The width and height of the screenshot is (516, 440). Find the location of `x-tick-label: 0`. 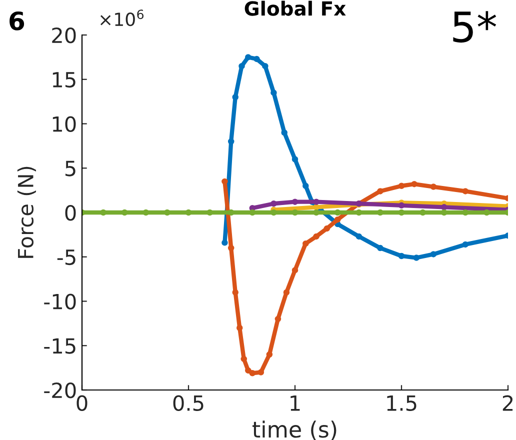

x-tick-label: 0 is located at coordinates (82, 403).